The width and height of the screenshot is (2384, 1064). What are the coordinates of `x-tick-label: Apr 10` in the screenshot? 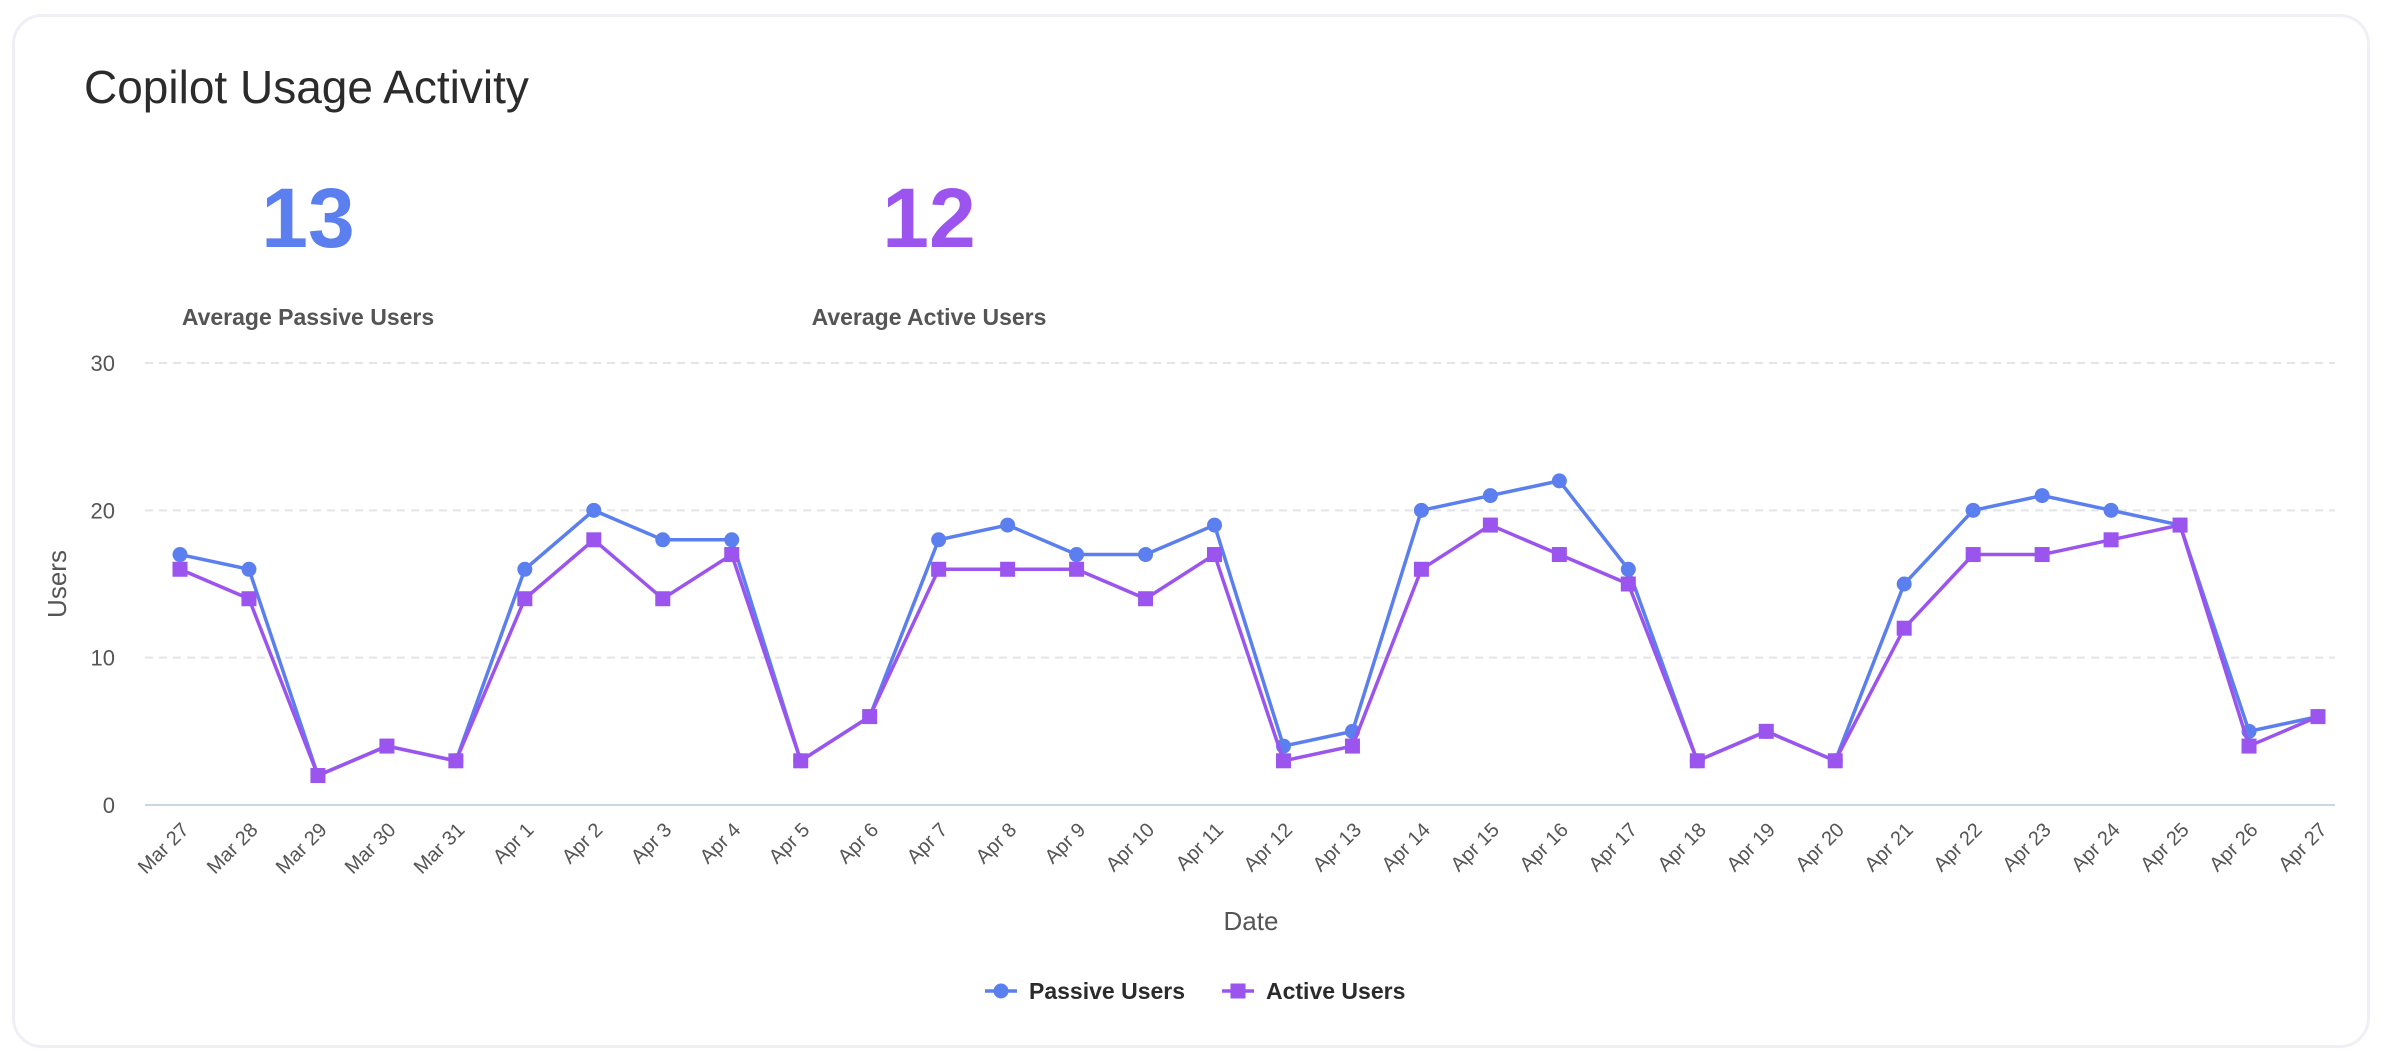 It's located at (1130, 847).